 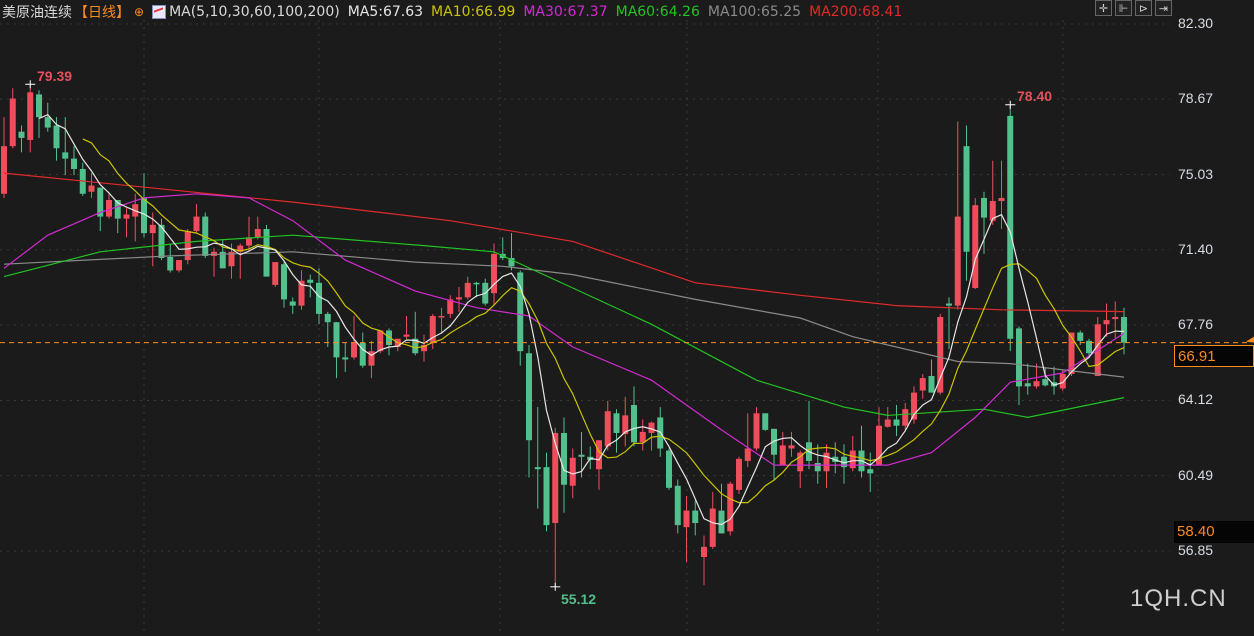 I want to click on ma-params: MA(5,10,30,60,100,200), so click(x=254, y=12).